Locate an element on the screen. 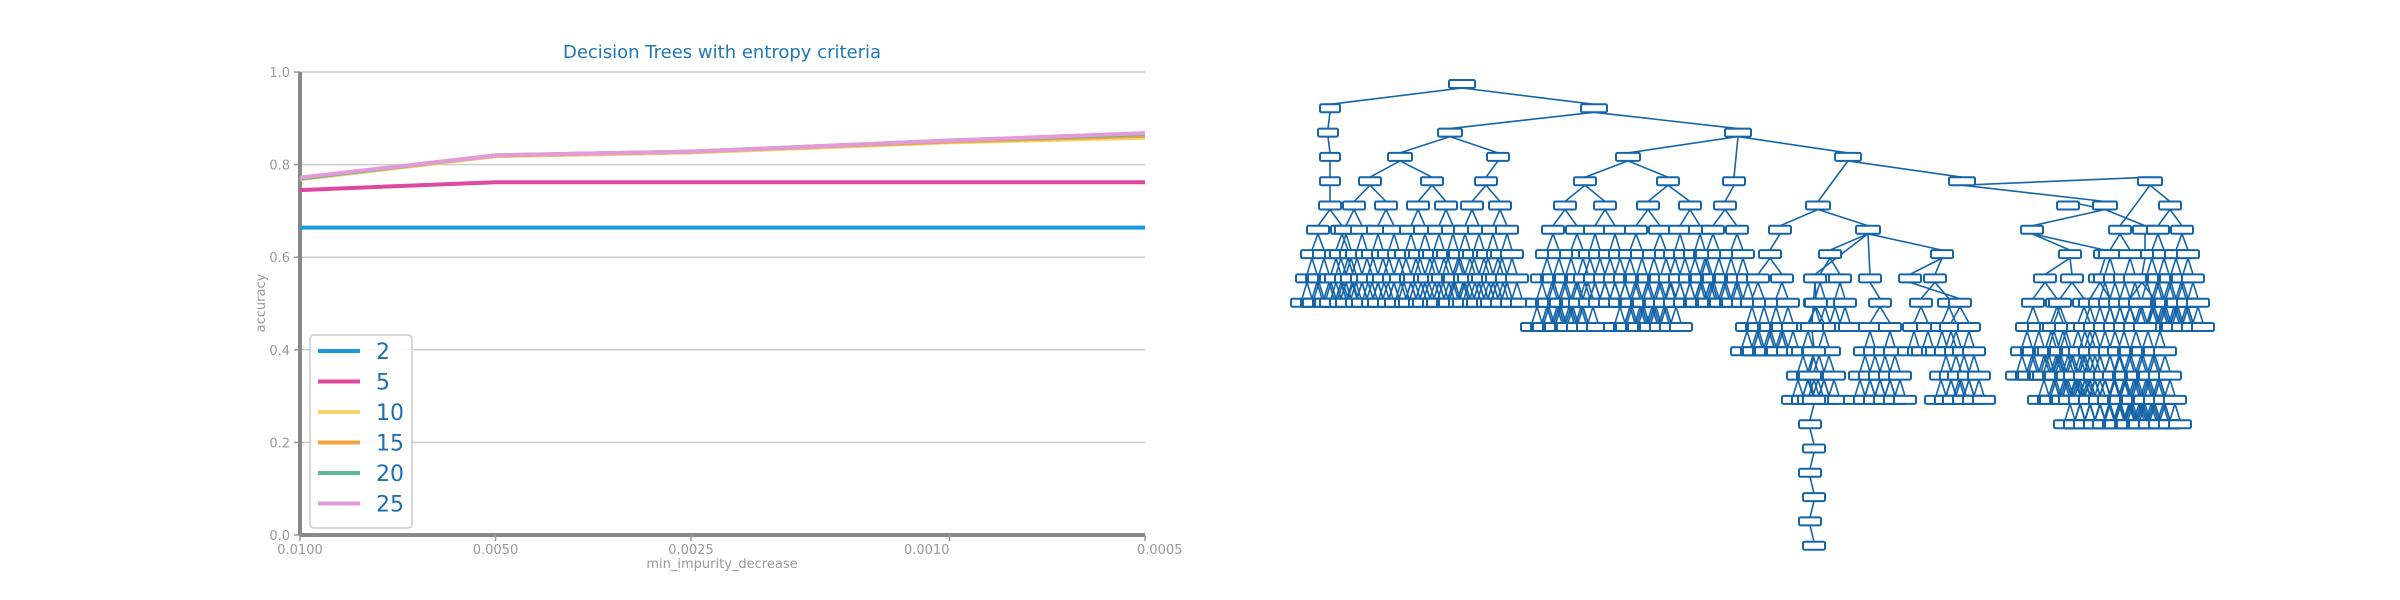 The image size is (2400, 600). chart-title: Decision Trees with entropy criteria is located at coordinates (722, 52).